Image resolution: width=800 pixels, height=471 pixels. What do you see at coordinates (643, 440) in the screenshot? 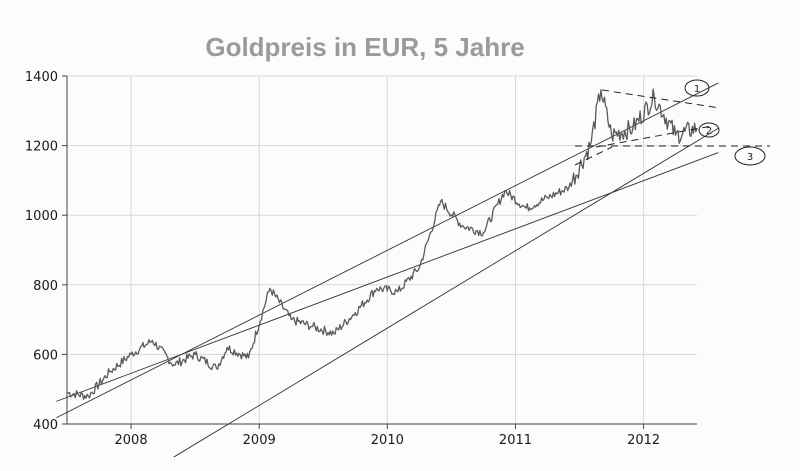
I see `x-tick-label: 2012` at bounding box center [643, 440].